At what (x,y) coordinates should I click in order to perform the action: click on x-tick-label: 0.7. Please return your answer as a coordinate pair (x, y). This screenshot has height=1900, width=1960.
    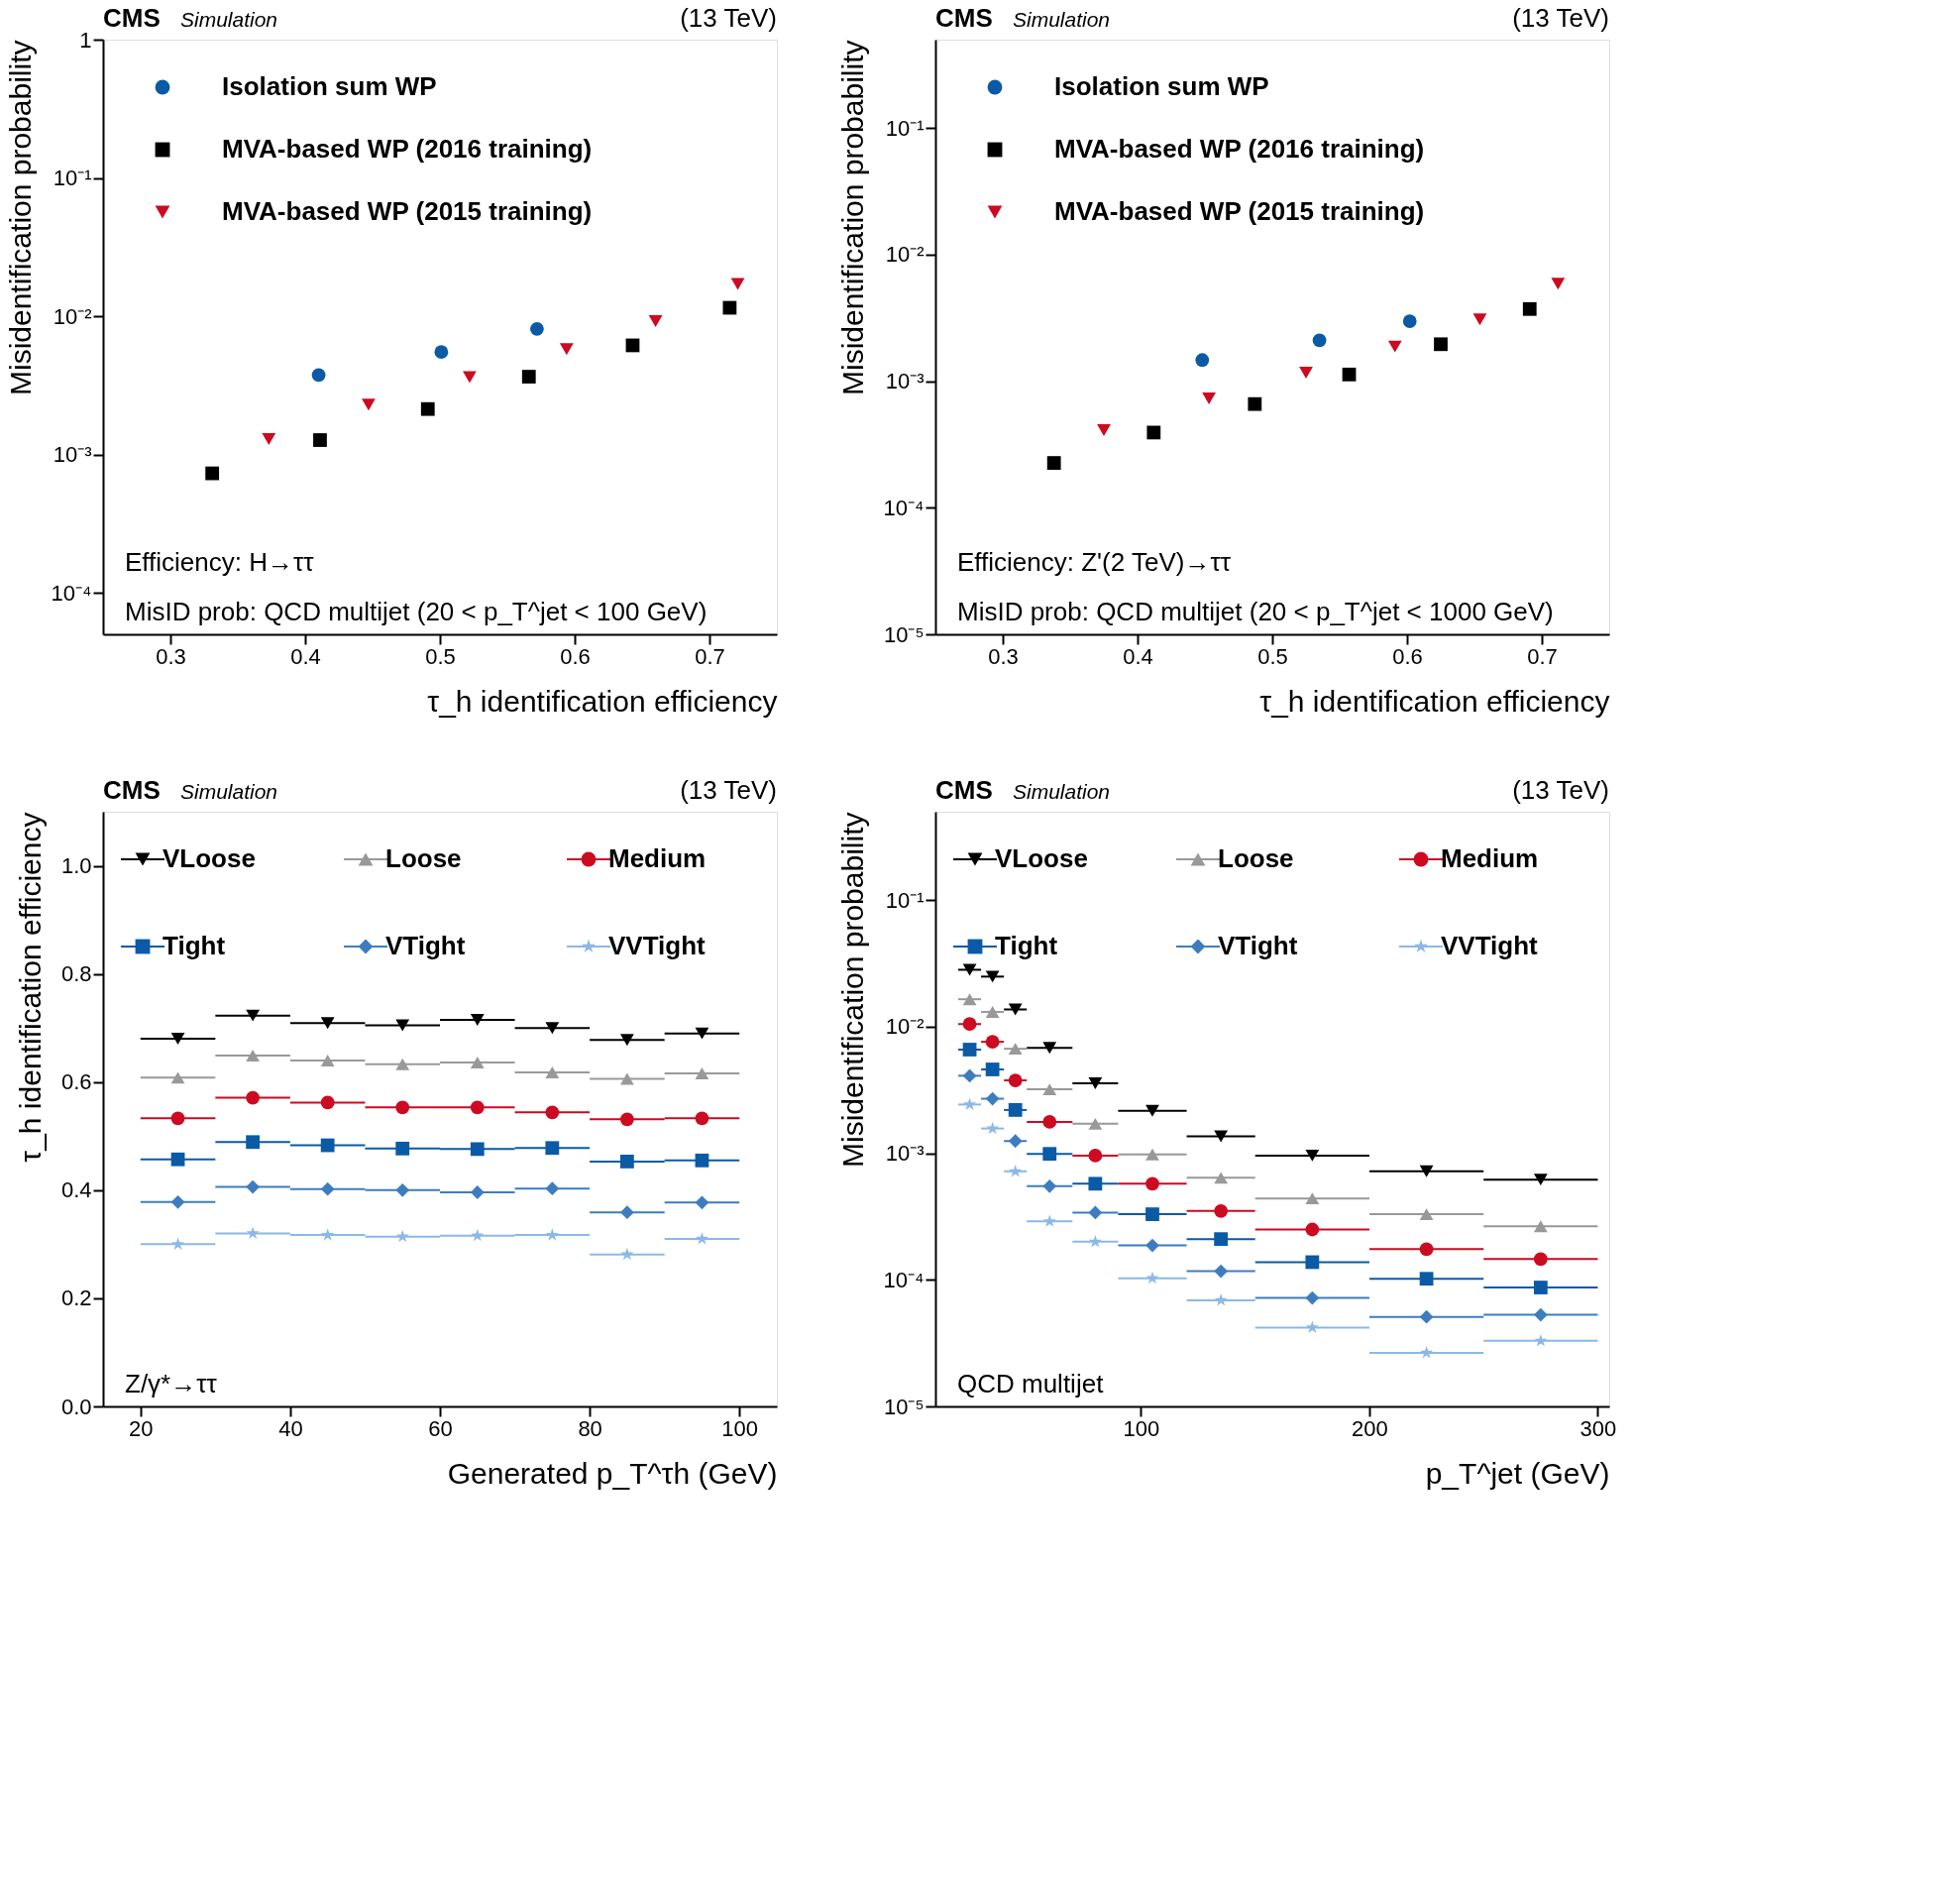
    Looking at the image, I should click on (710, 656).